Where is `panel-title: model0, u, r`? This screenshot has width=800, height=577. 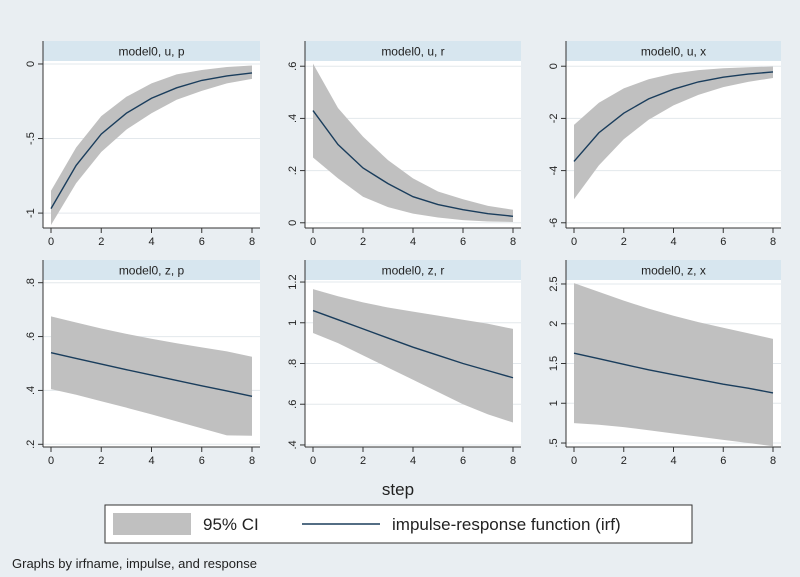 panel-title: model0, u, r is located at coordinates (412, 52).